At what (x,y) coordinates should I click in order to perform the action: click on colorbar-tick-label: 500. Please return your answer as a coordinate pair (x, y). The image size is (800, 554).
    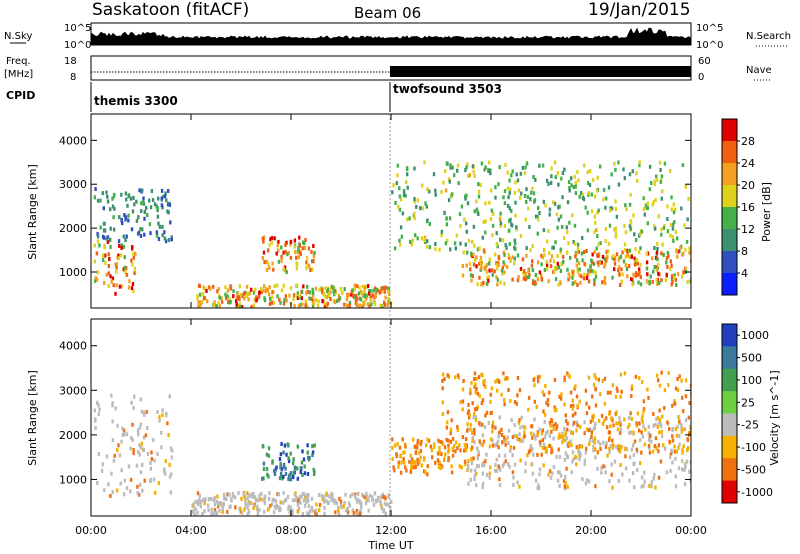
    Looking at the image, I should click on (751, 358).